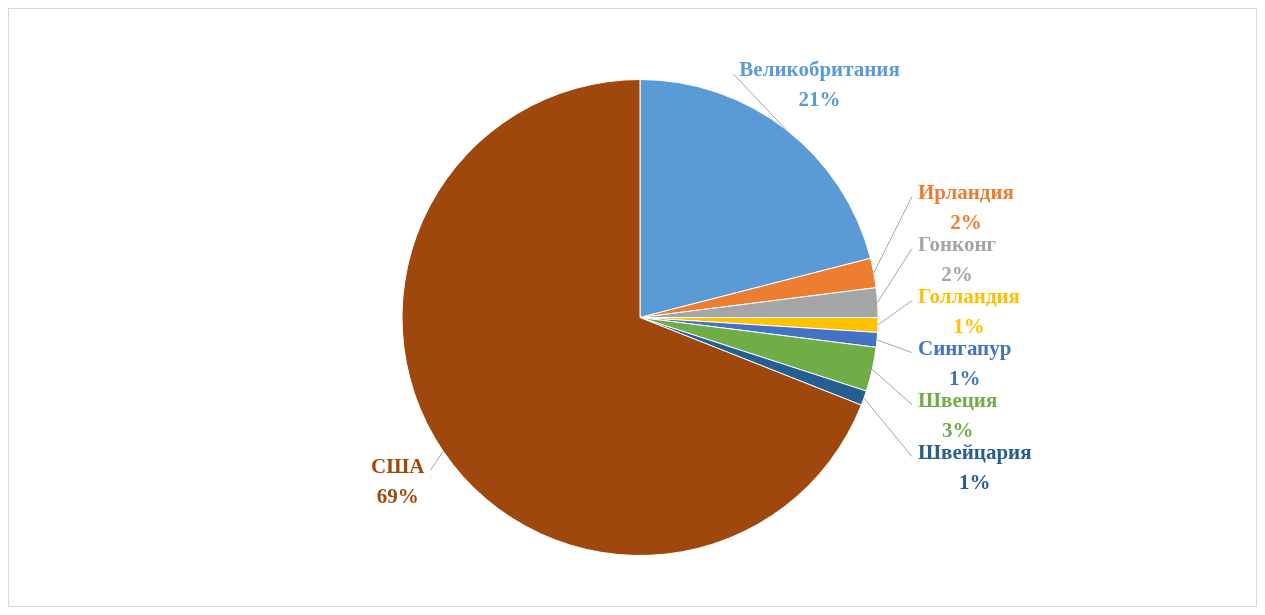  Describe the element at coordinates (975, 452) in the screenshot. I see `slice-label: Швейцария` at that location.